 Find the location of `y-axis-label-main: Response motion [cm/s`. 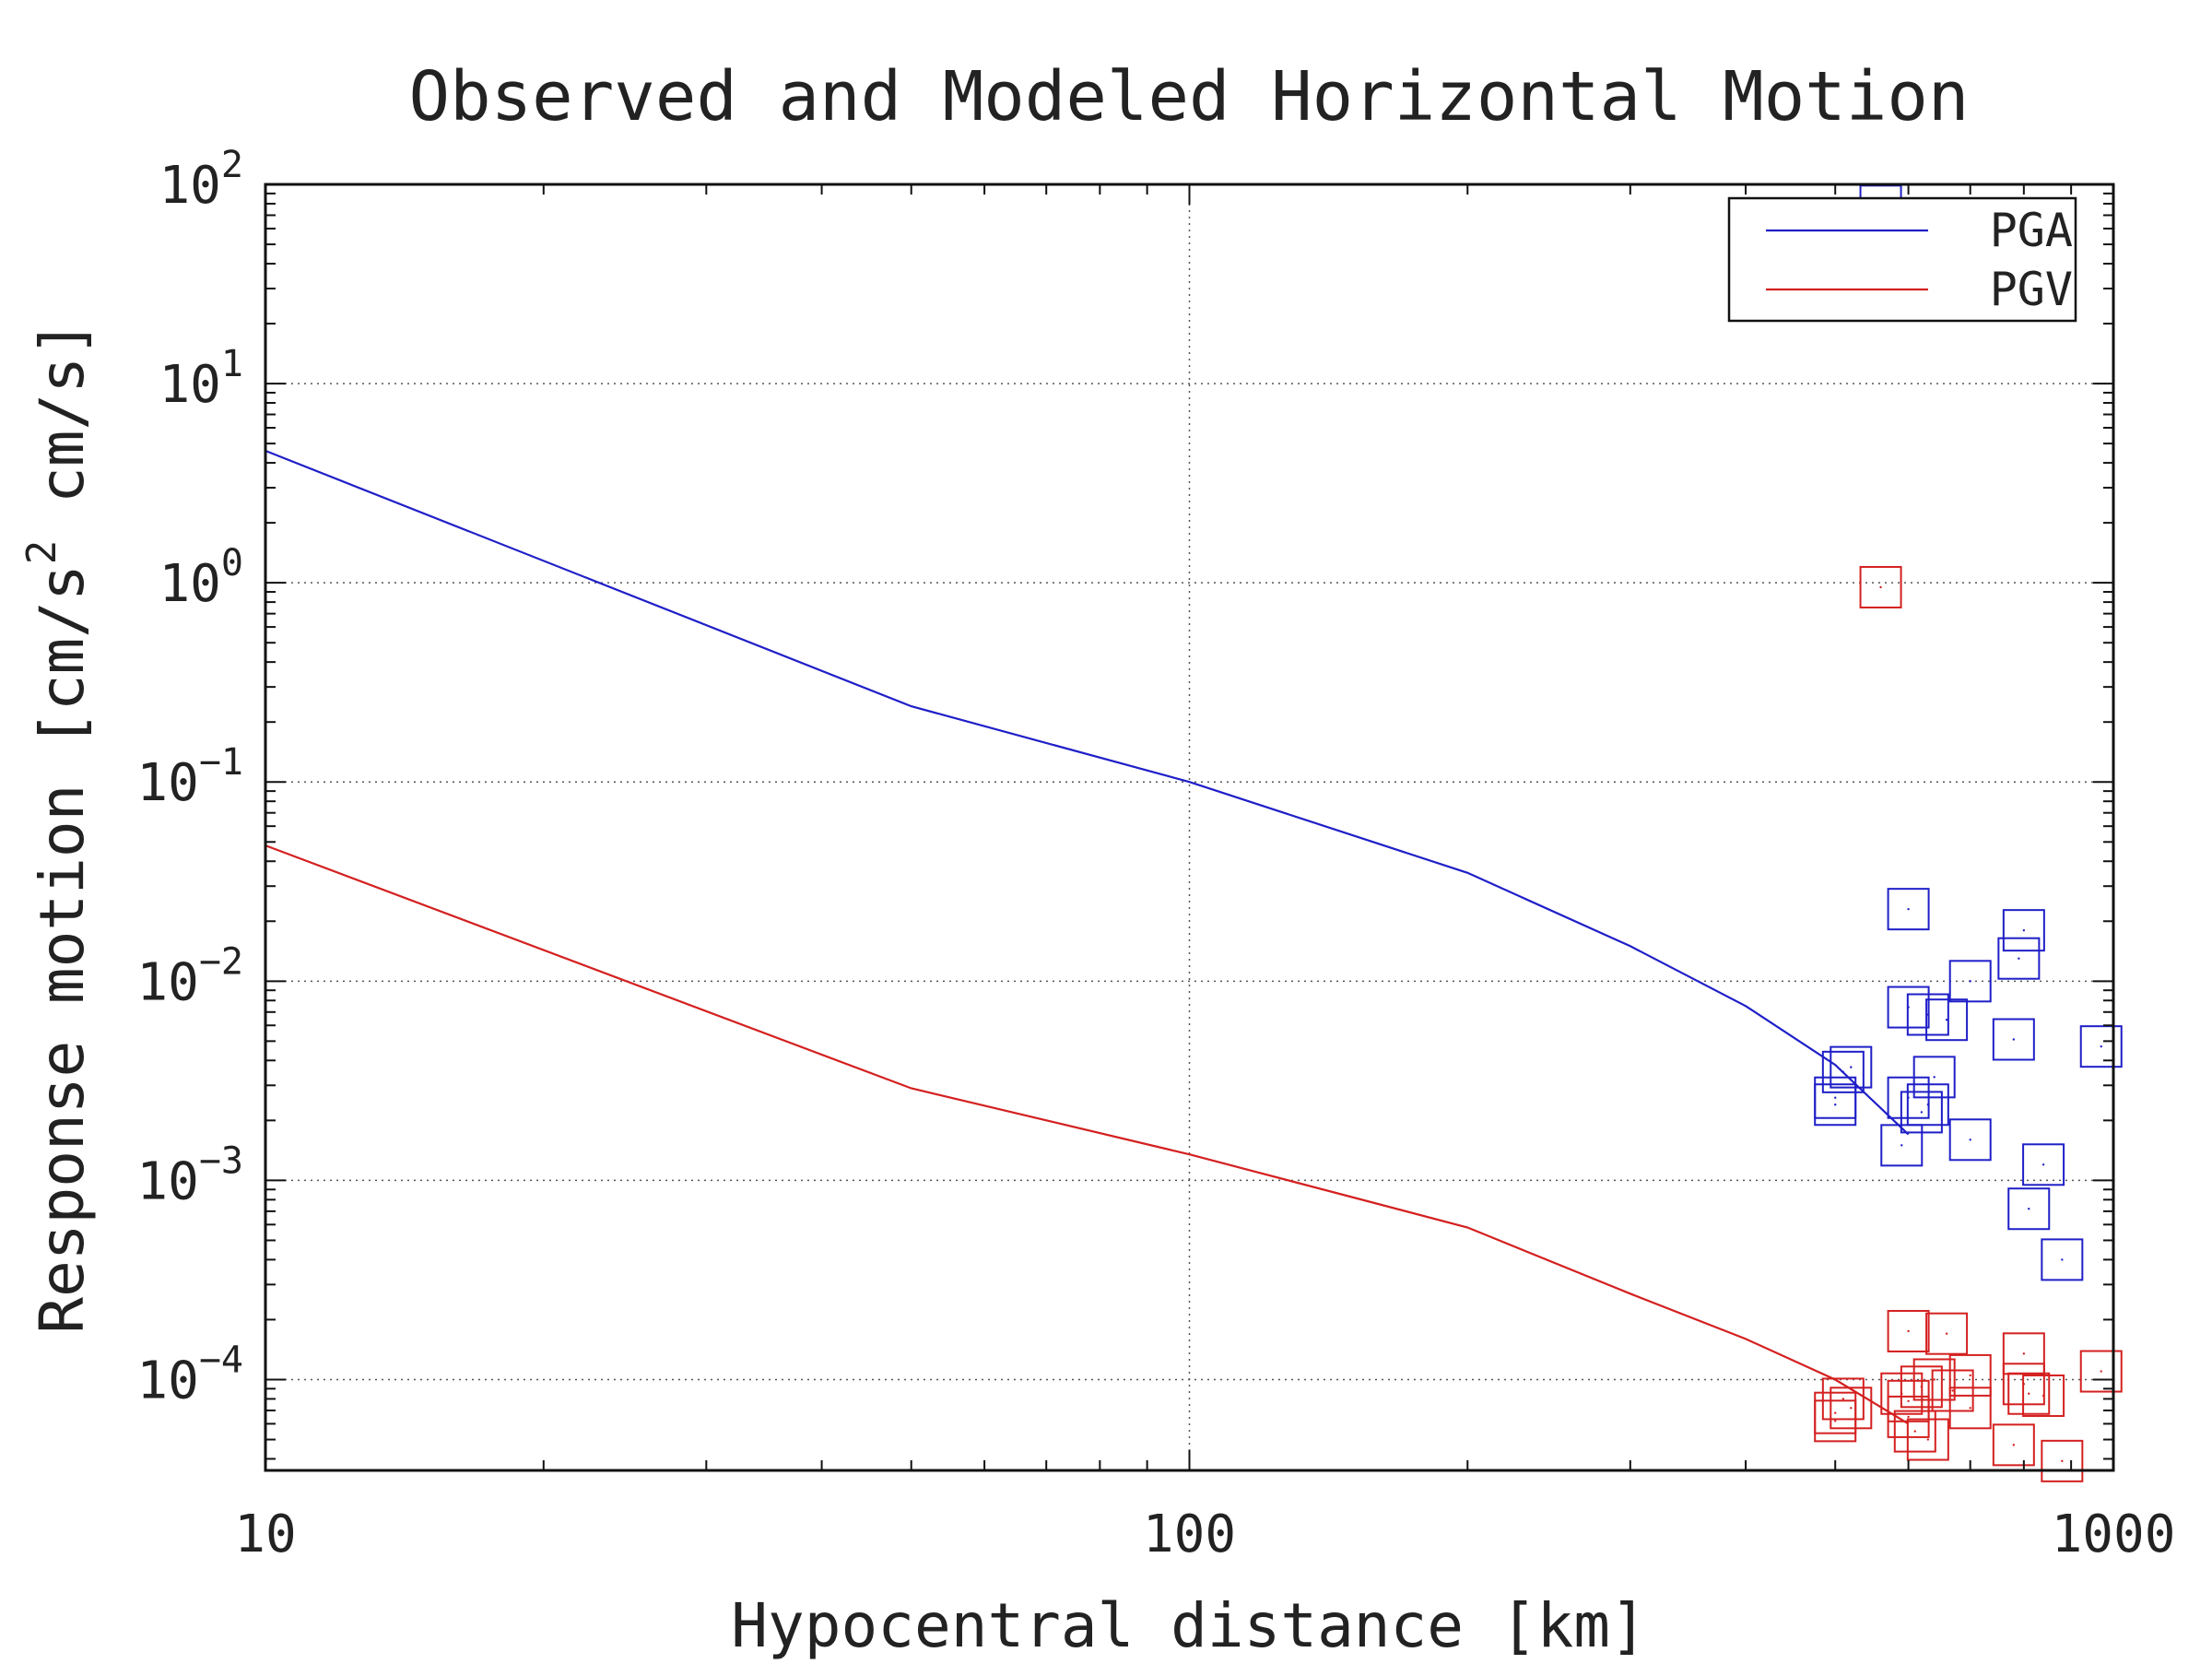

y-axis-label-main: Response motion [cm/s is located at coordinates (62, 948).